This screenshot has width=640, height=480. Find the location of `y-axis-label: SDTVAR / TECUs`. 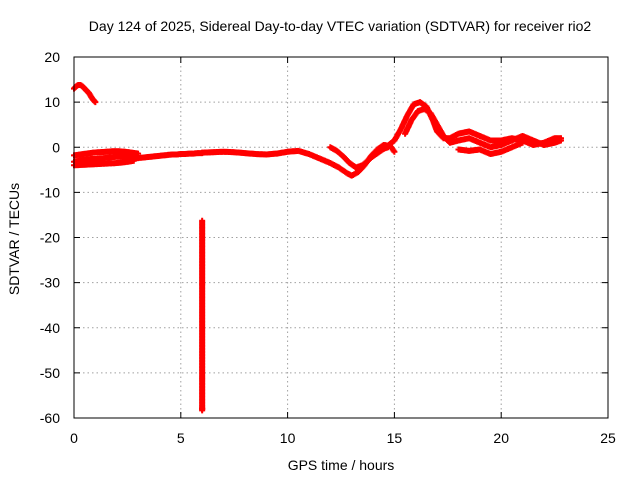

y-axis-label: SDTVAR / TECUs is located at coordinates (14, 239).